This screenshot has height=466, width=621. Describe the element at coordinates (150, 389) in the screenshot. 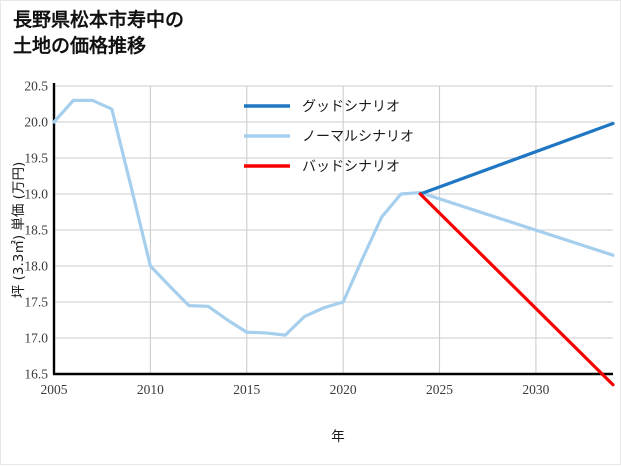

I see `x-tick-label: 2010` at that location.